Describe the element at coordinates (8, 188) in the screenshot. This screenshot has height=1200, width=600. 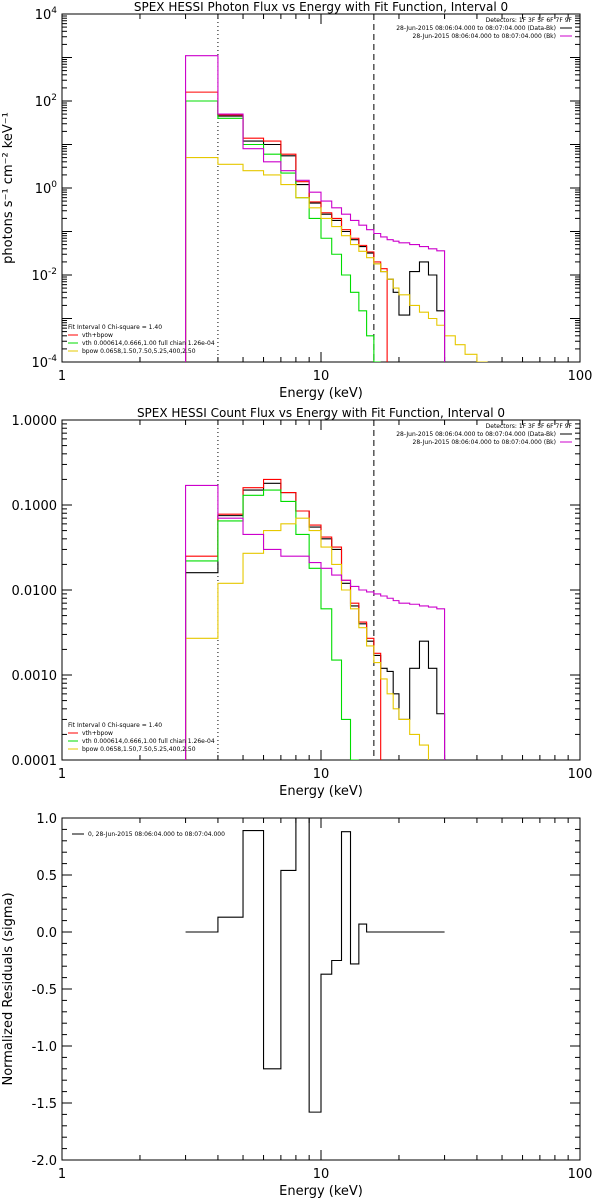
I see `y-axis-label: photons s⁻¹ cm⁻² keV⁻¹` at that location.